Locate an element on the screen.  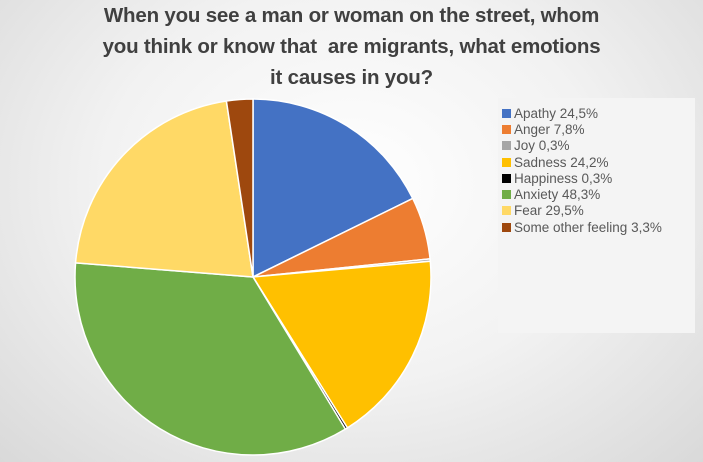
legend-label: Joy 0,3% is located at coordinates (542, 146).